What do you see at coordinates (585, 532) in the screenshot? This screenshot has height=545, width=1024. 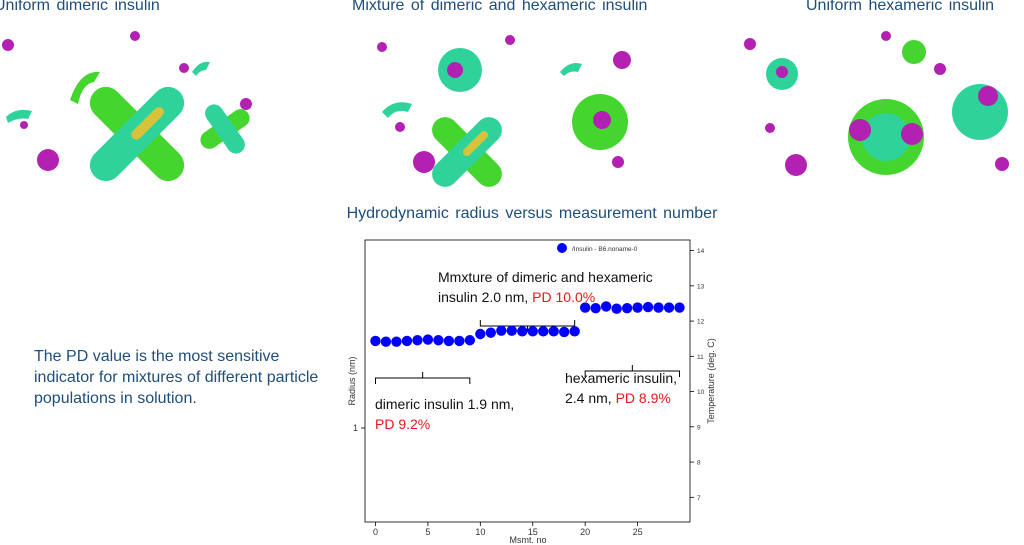 I see `x-tick-label: 20` at bounding box center [585, 532].